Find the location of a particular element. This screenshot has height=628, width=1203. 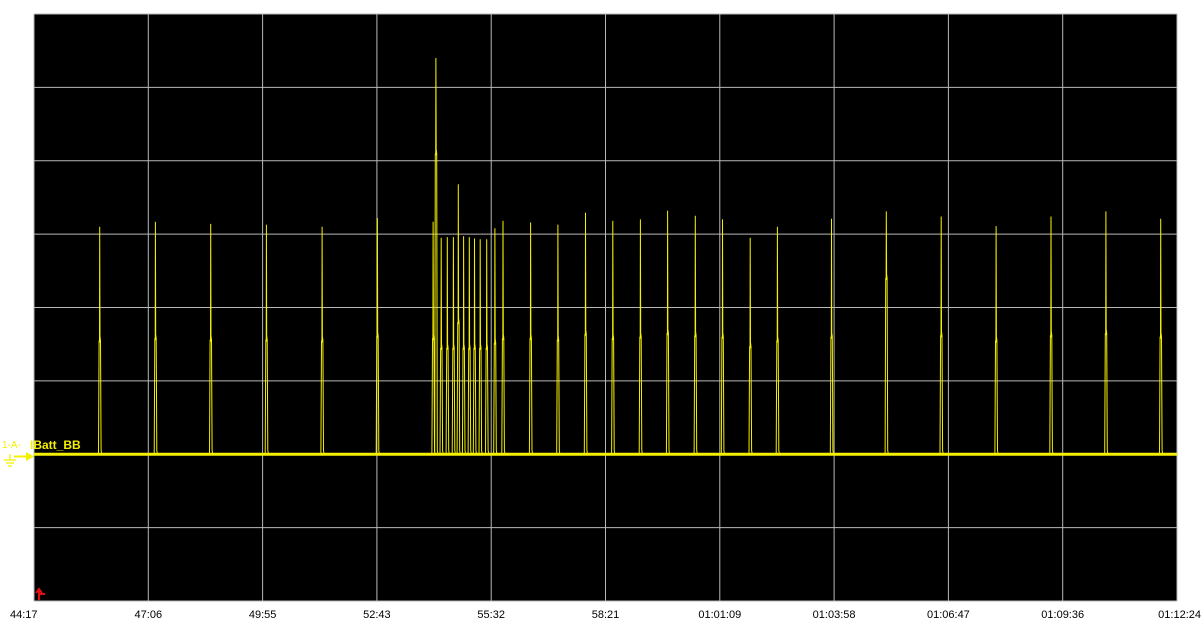

x-tick-label: 01:12:24 is located at coordinates (1179, 615).